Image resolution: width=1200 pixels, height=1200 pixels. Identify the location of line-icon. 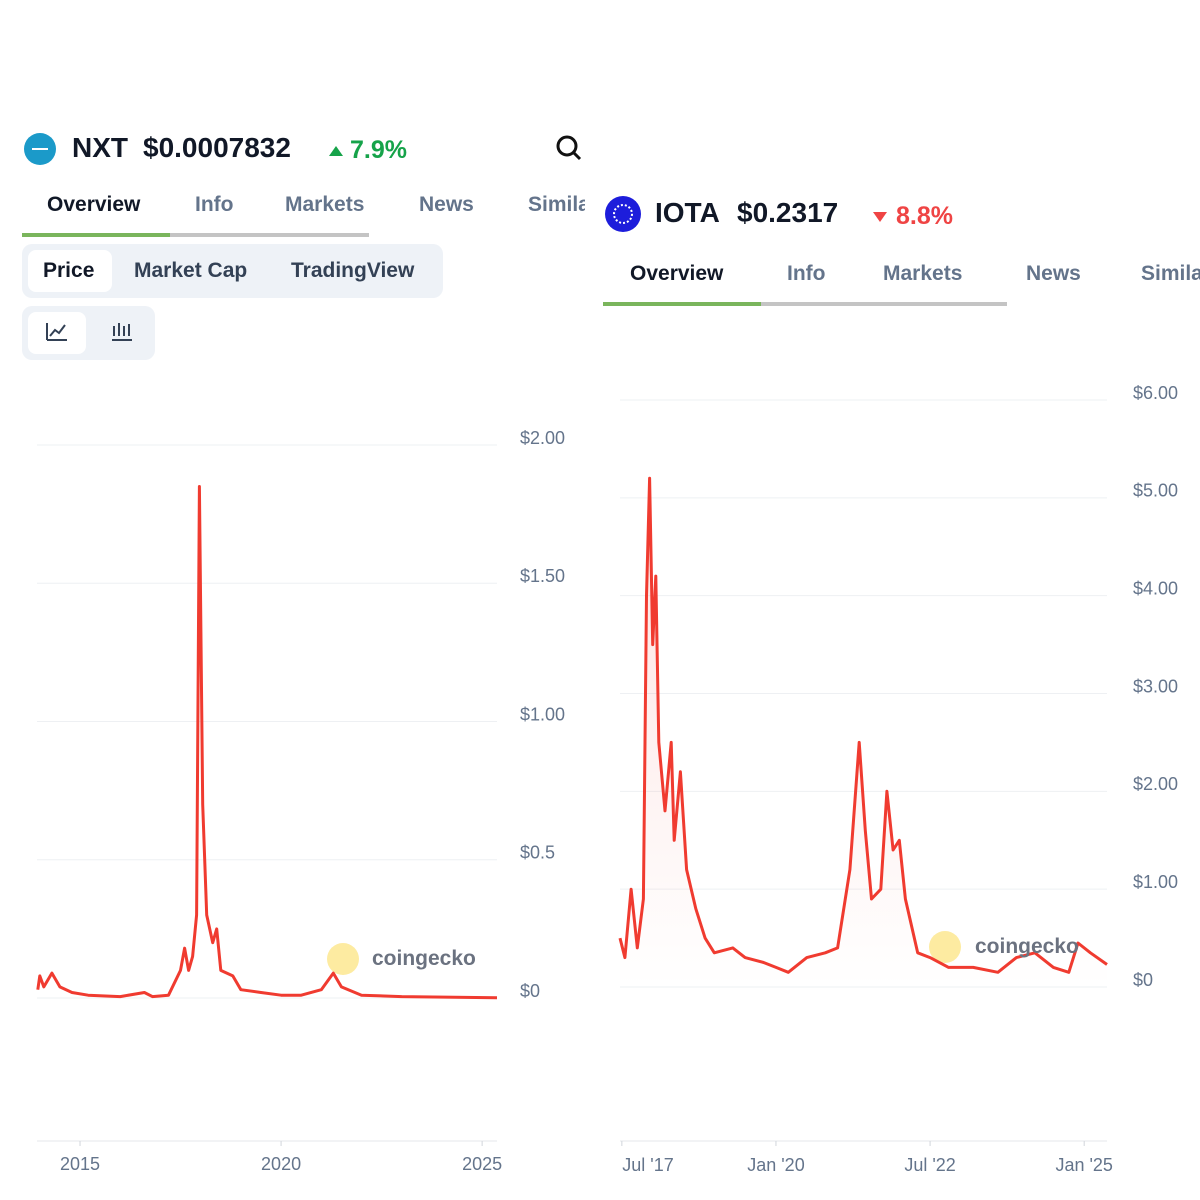
(56, 332).